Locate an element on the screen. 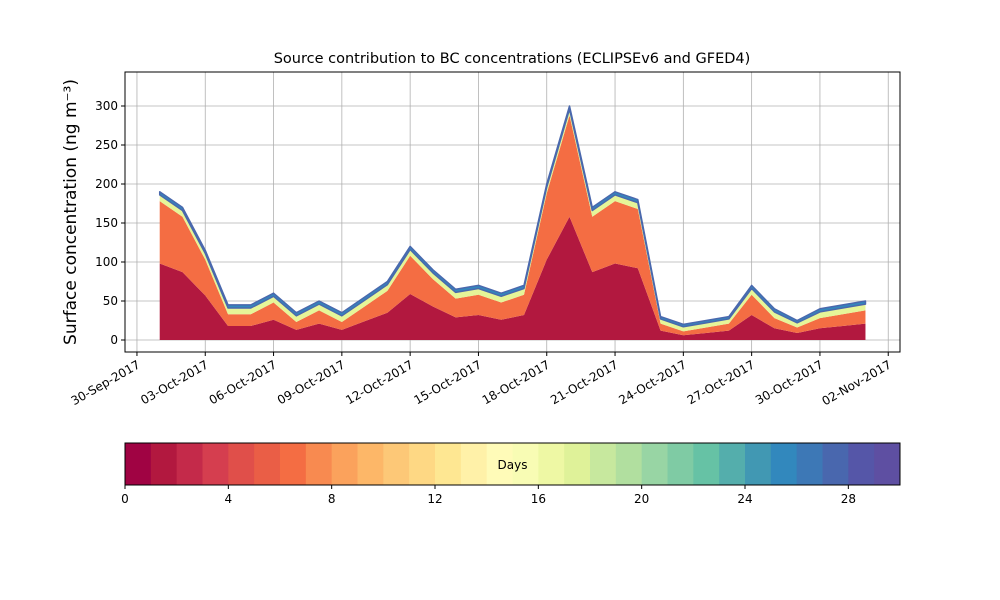  colorbar-tick-label: 16 is located at coordinates (538, 499).